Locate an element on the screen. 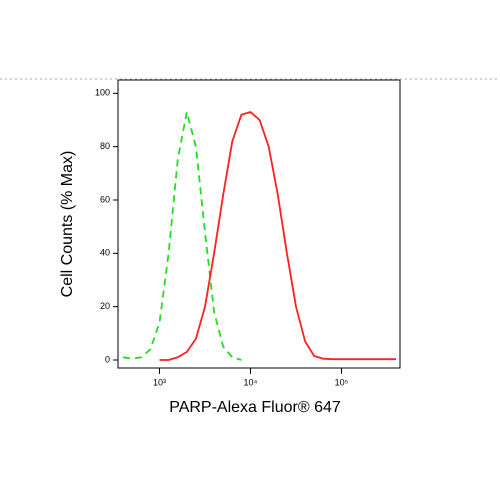  x-axis-label: PARP-Alexa Fluor® 647 is located at coordinates (255, 407).